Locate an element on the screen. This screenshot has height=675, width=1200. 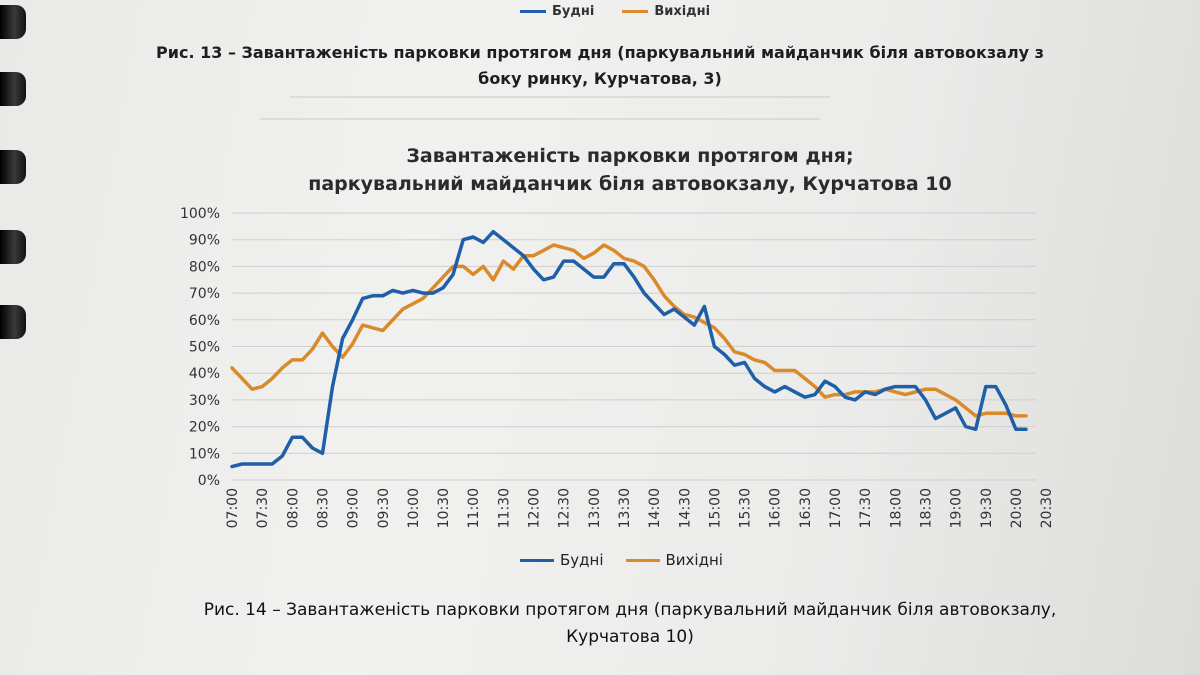
x-tick-label: 10:00 is located at coordinates (414, 508).